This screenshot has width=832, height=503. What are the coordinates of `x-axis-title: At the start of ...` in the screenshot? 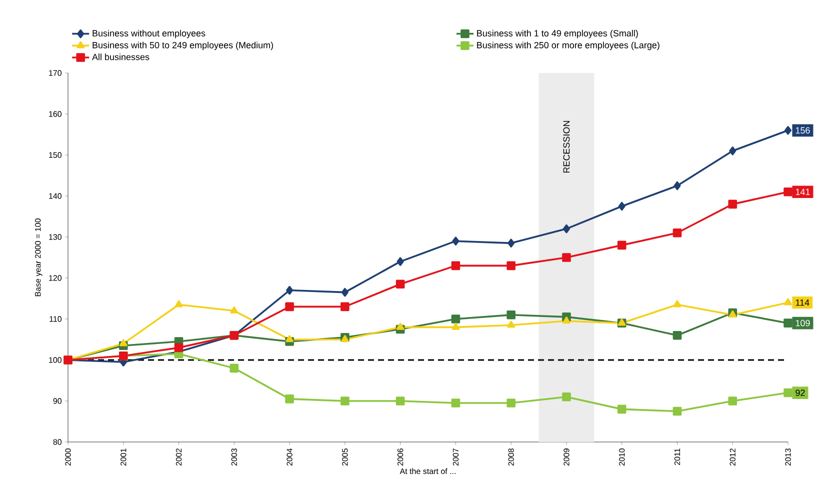 It's located at (428, 471).